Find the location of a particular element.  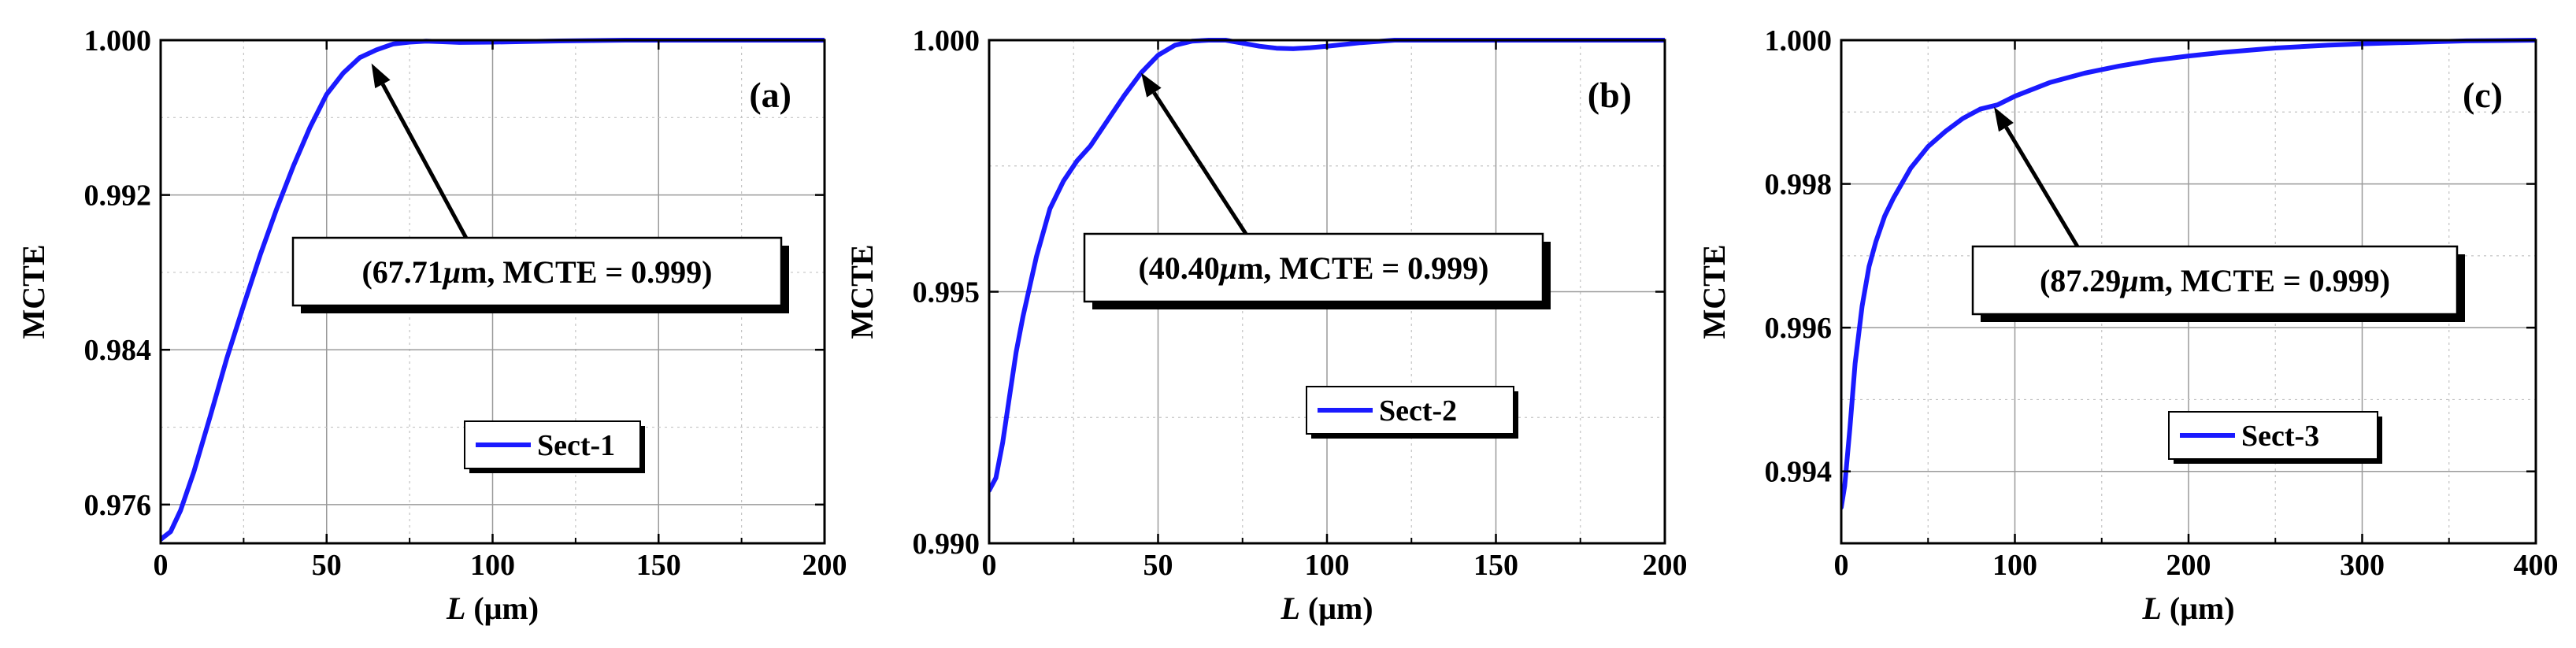

panel-label: (a) is located at coordinates (770, 95).